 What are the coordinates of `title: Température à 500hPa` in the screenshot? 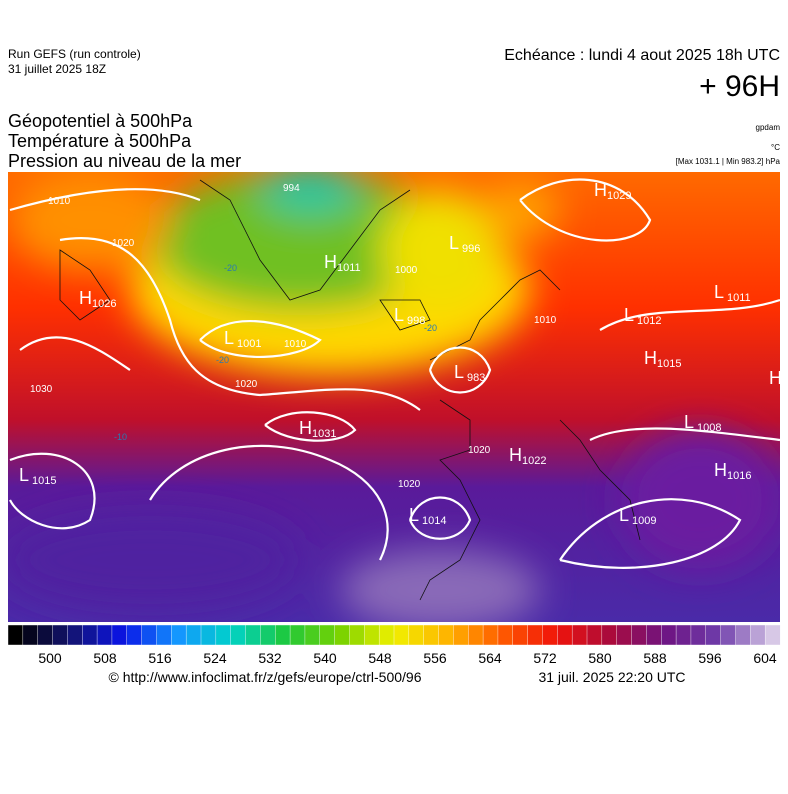 It's located at (100, 141).